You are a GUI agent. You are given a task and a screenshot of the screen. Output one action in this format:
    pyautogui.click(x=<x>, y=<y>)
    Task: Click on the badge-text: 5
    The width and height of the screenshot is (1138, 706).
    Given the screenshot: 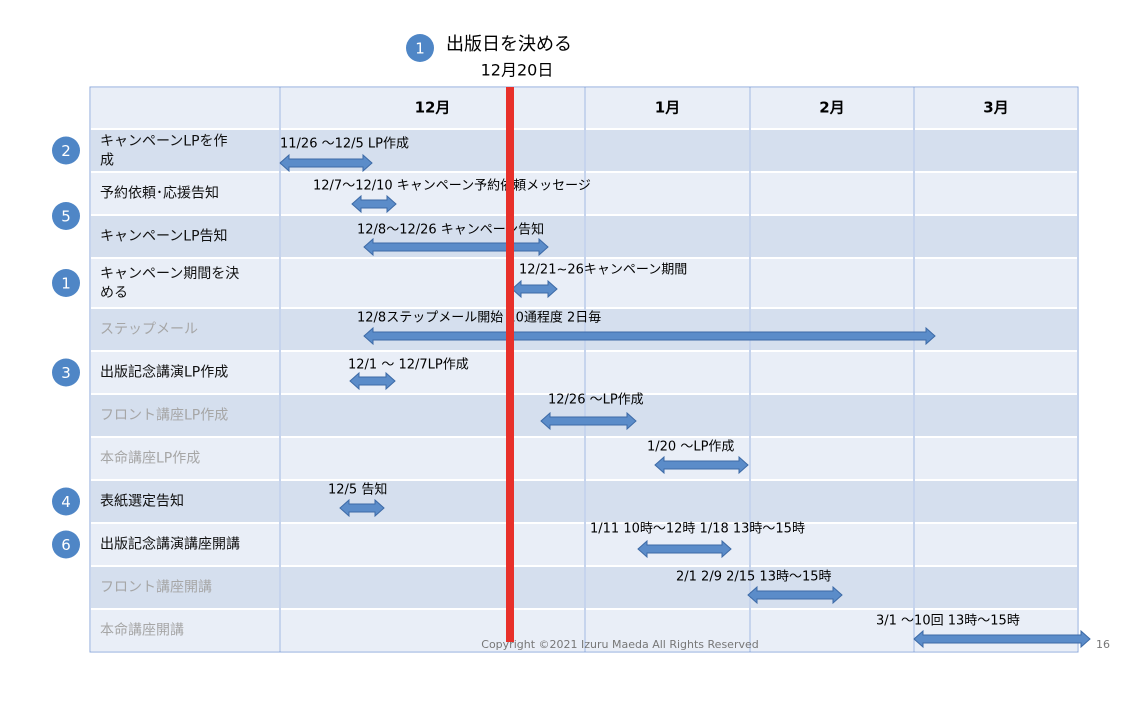 What is the action you would take?
    pyautogui.click(x=66, y=217)
    